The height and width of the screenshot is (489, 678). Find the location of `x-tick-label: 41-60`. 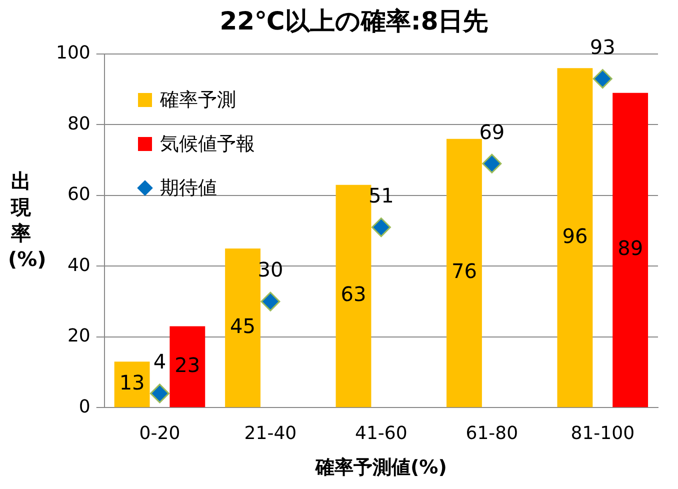

x-tick-label: 41-60 is located at coordinates (381, 433).